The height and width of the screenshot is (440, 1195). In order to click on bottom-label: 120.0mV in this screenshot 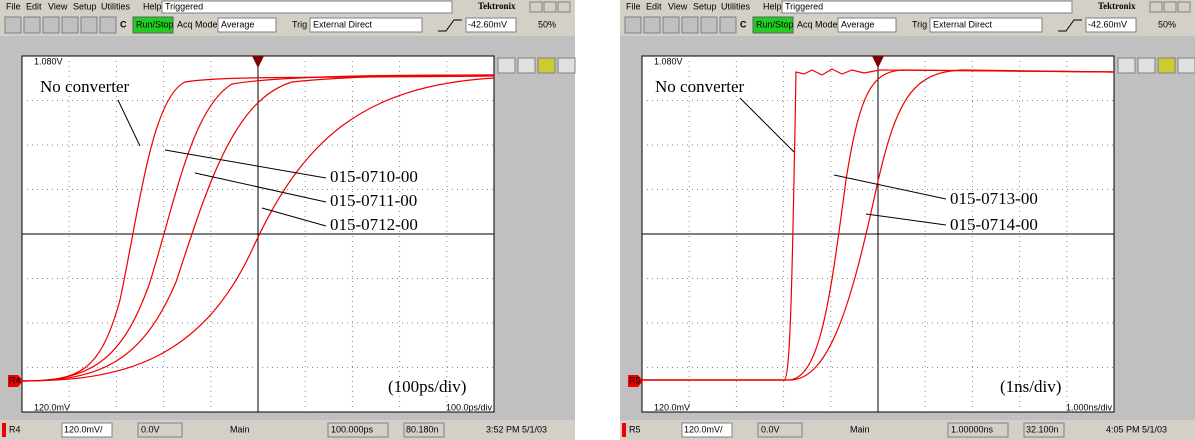, I will do `click(672, 407)`.